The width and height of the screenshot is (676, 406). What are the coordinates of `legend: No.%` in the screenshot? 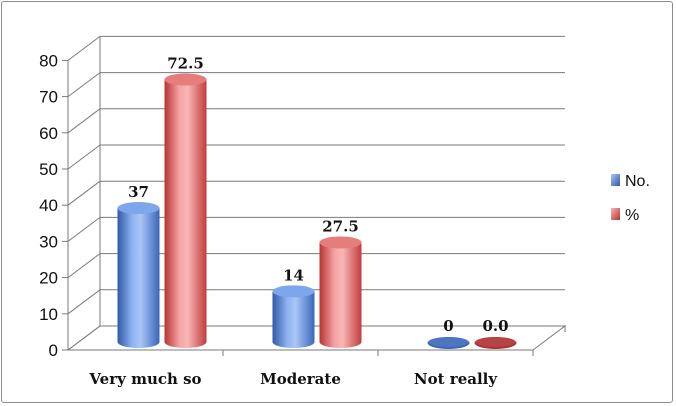 It's located at (630, 198).